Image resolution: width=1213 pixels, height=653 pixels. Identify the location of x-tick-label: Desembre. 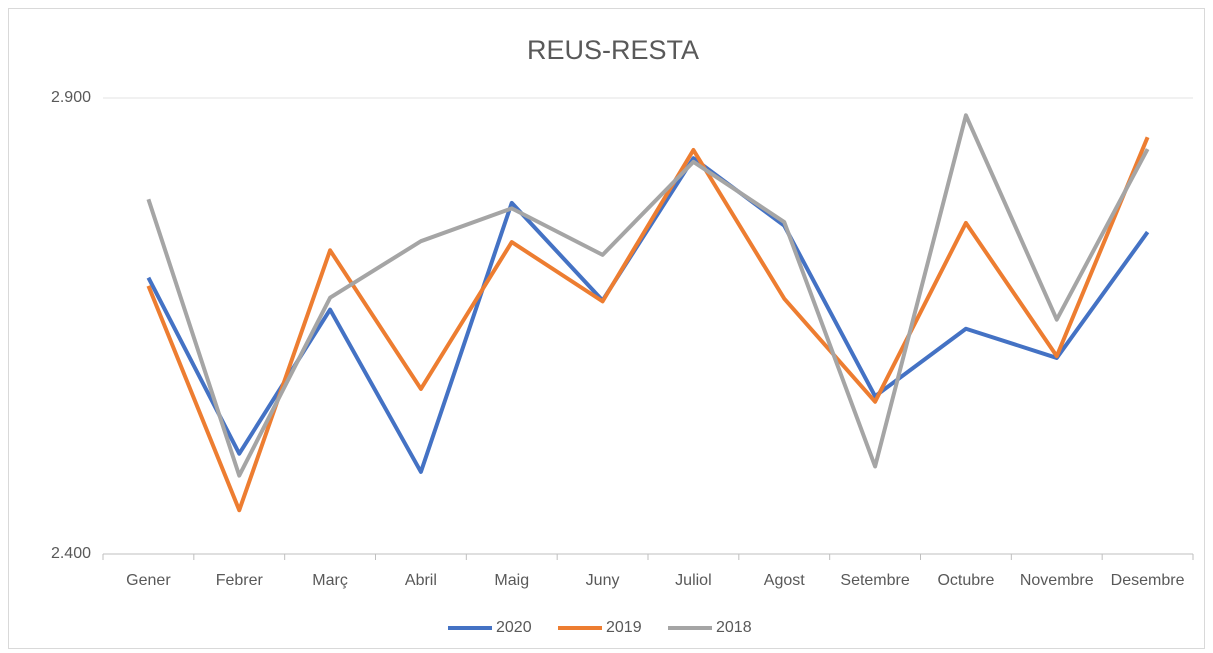
(1148, 580).